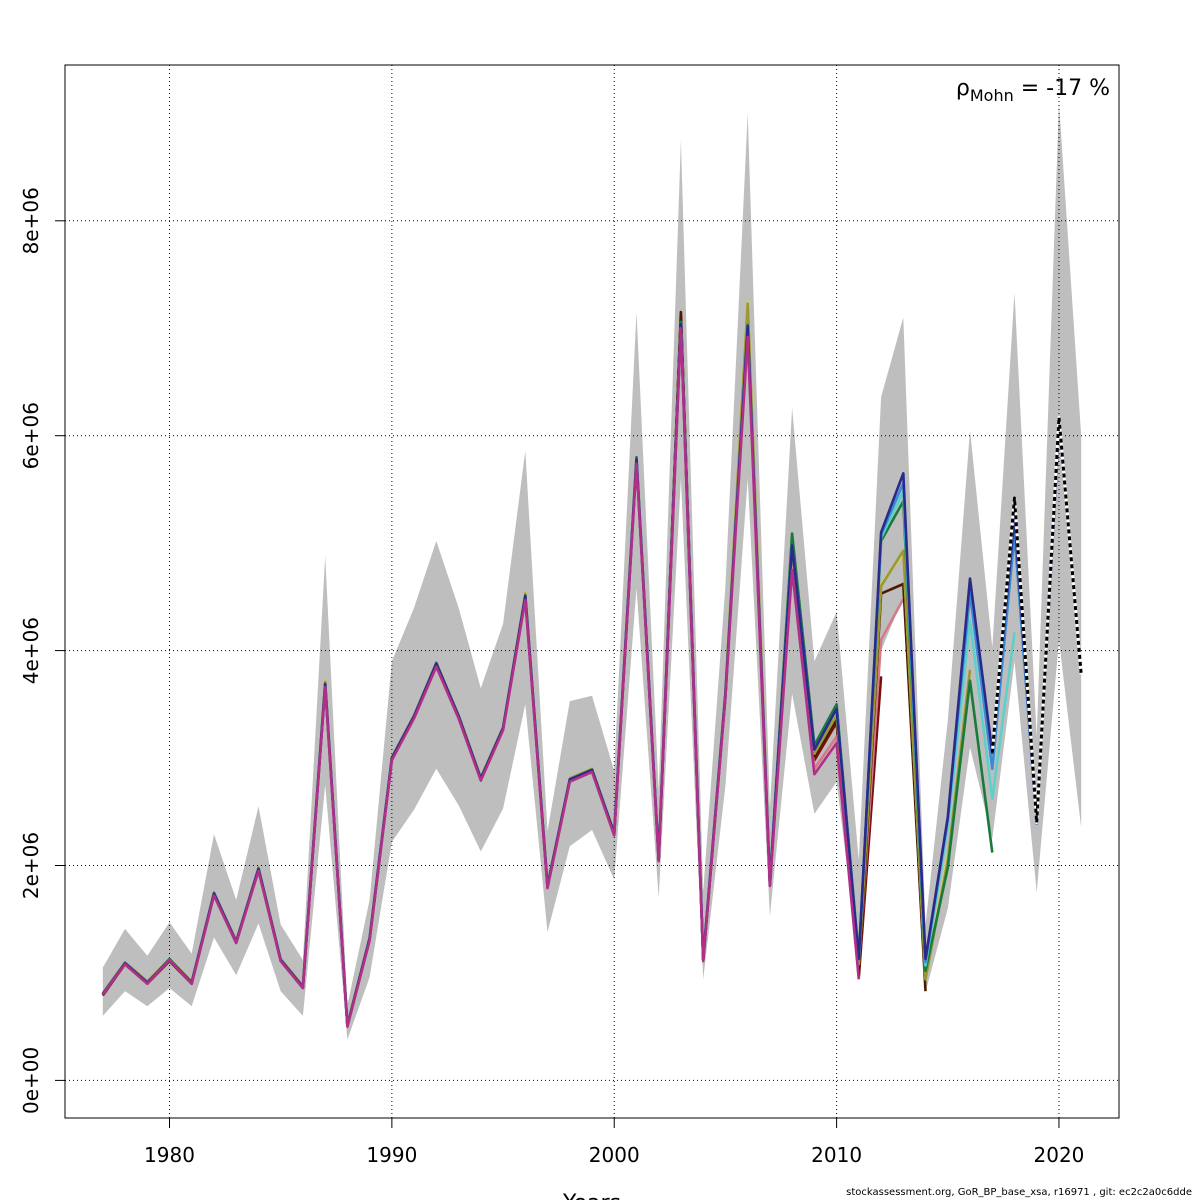  Describe the element at coordinates (391, 1155) in the screenshot. I see `x-tick-label: 1990` at that location.